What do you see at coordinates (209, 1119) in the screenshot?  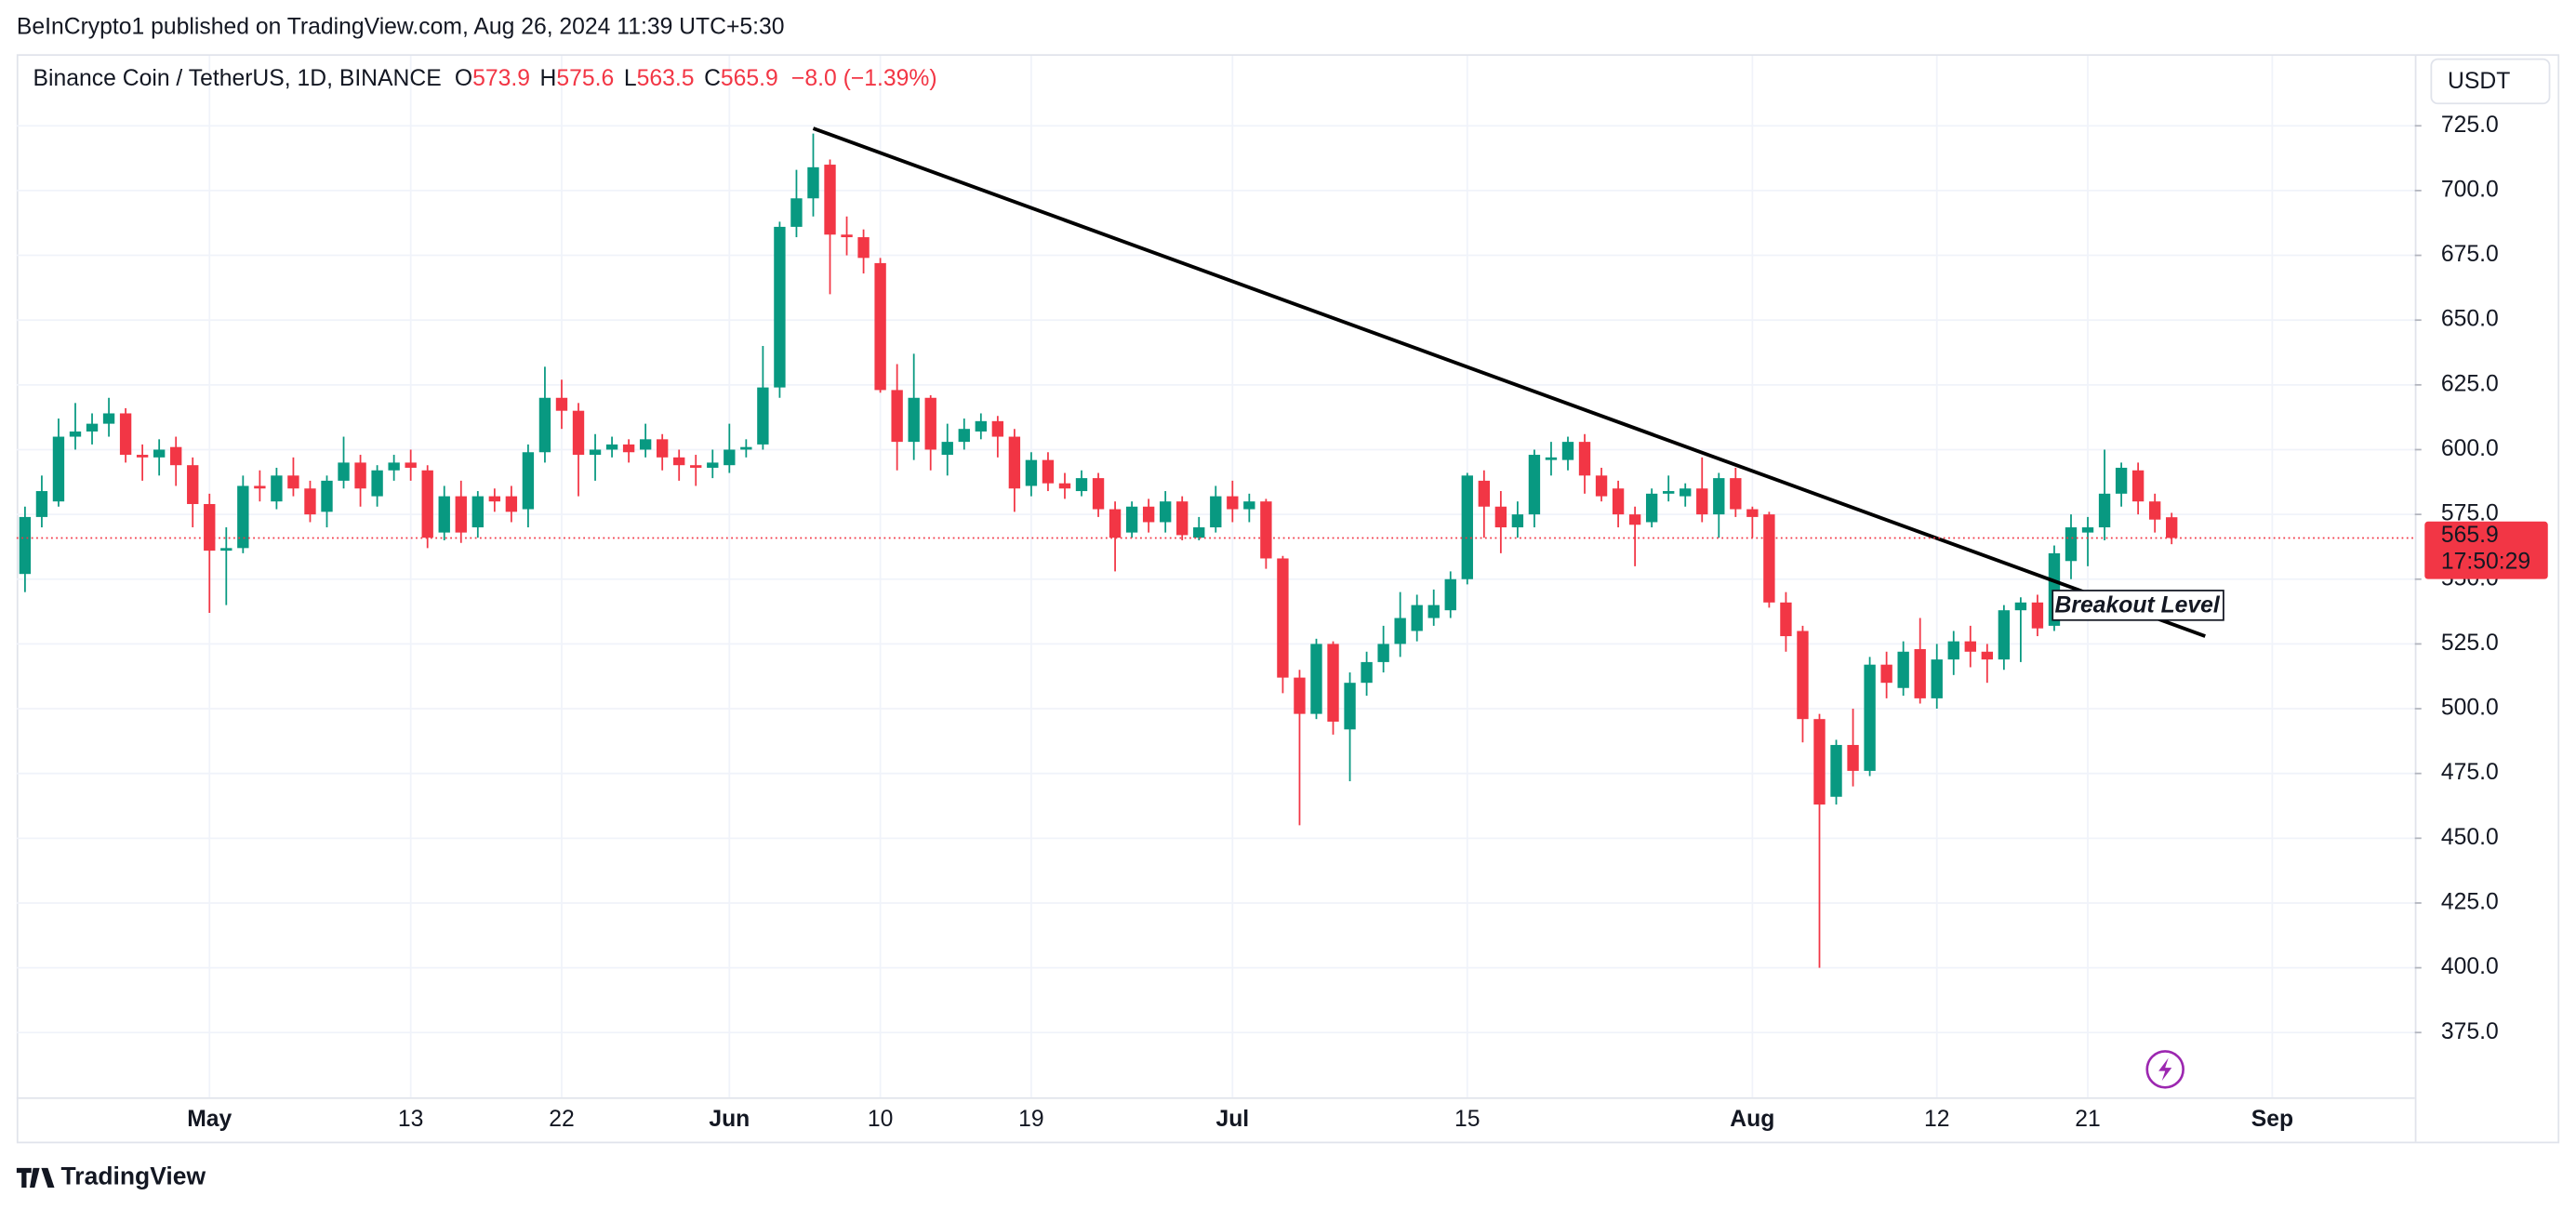 I see `x-tick-label: May` at bounding box center [209, 1119].